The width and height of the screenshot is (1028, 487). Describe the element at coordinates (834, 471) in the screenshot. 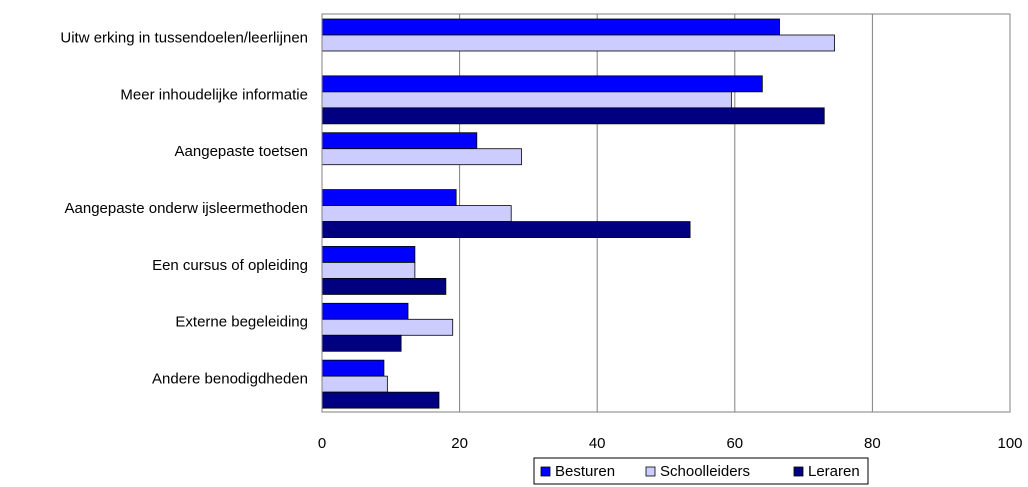

I see `legend-label-leraren: Leraren` at that location.